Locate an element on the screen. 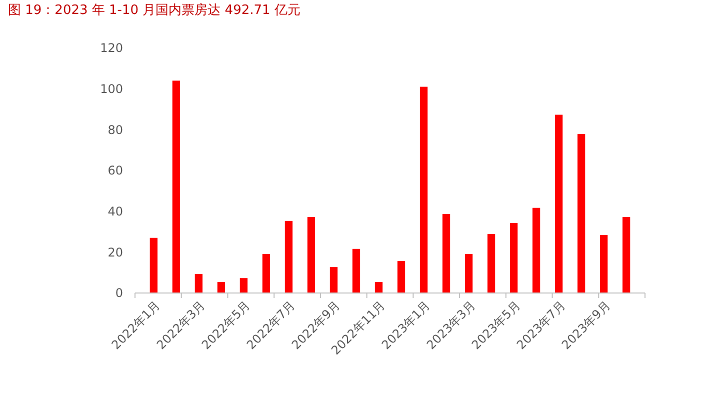 Image resolution: width=723 pixels, height=414 pixels. y-tick-label: 0 is located at coordinates (119, 293).